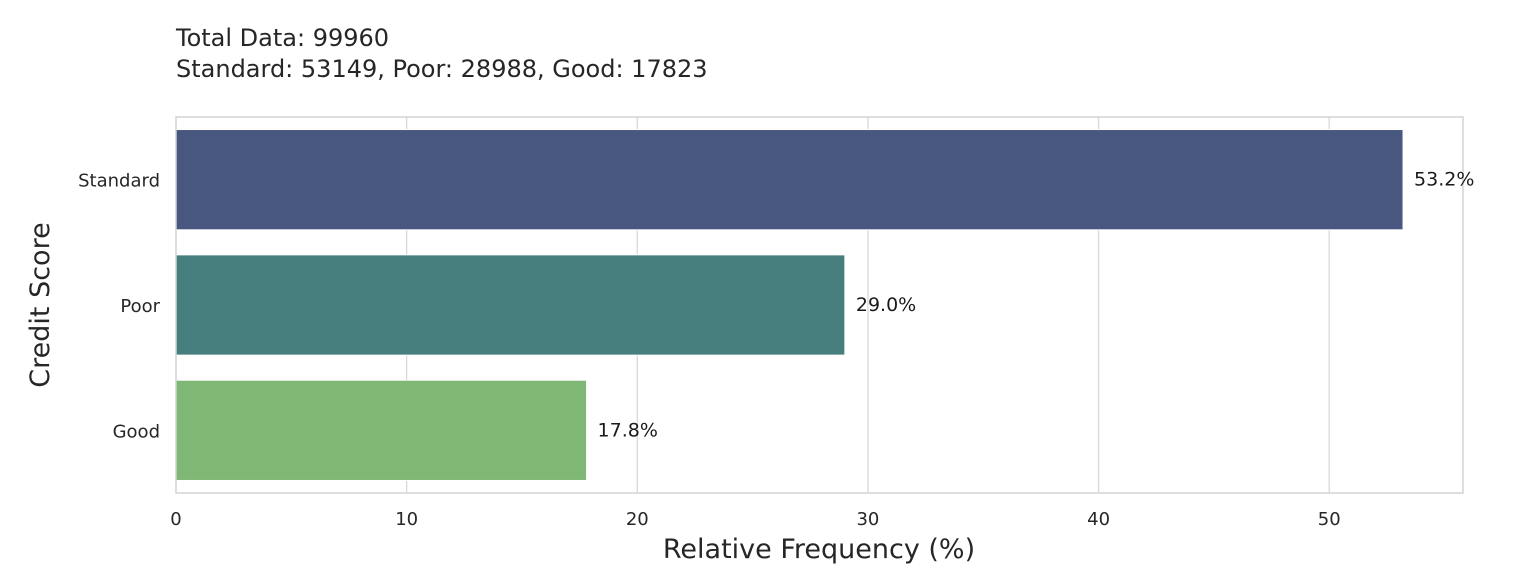  Describe the element at coordinates (628, 430) in the screenshot. I see `bar-value-label: 17.8%` at that location.